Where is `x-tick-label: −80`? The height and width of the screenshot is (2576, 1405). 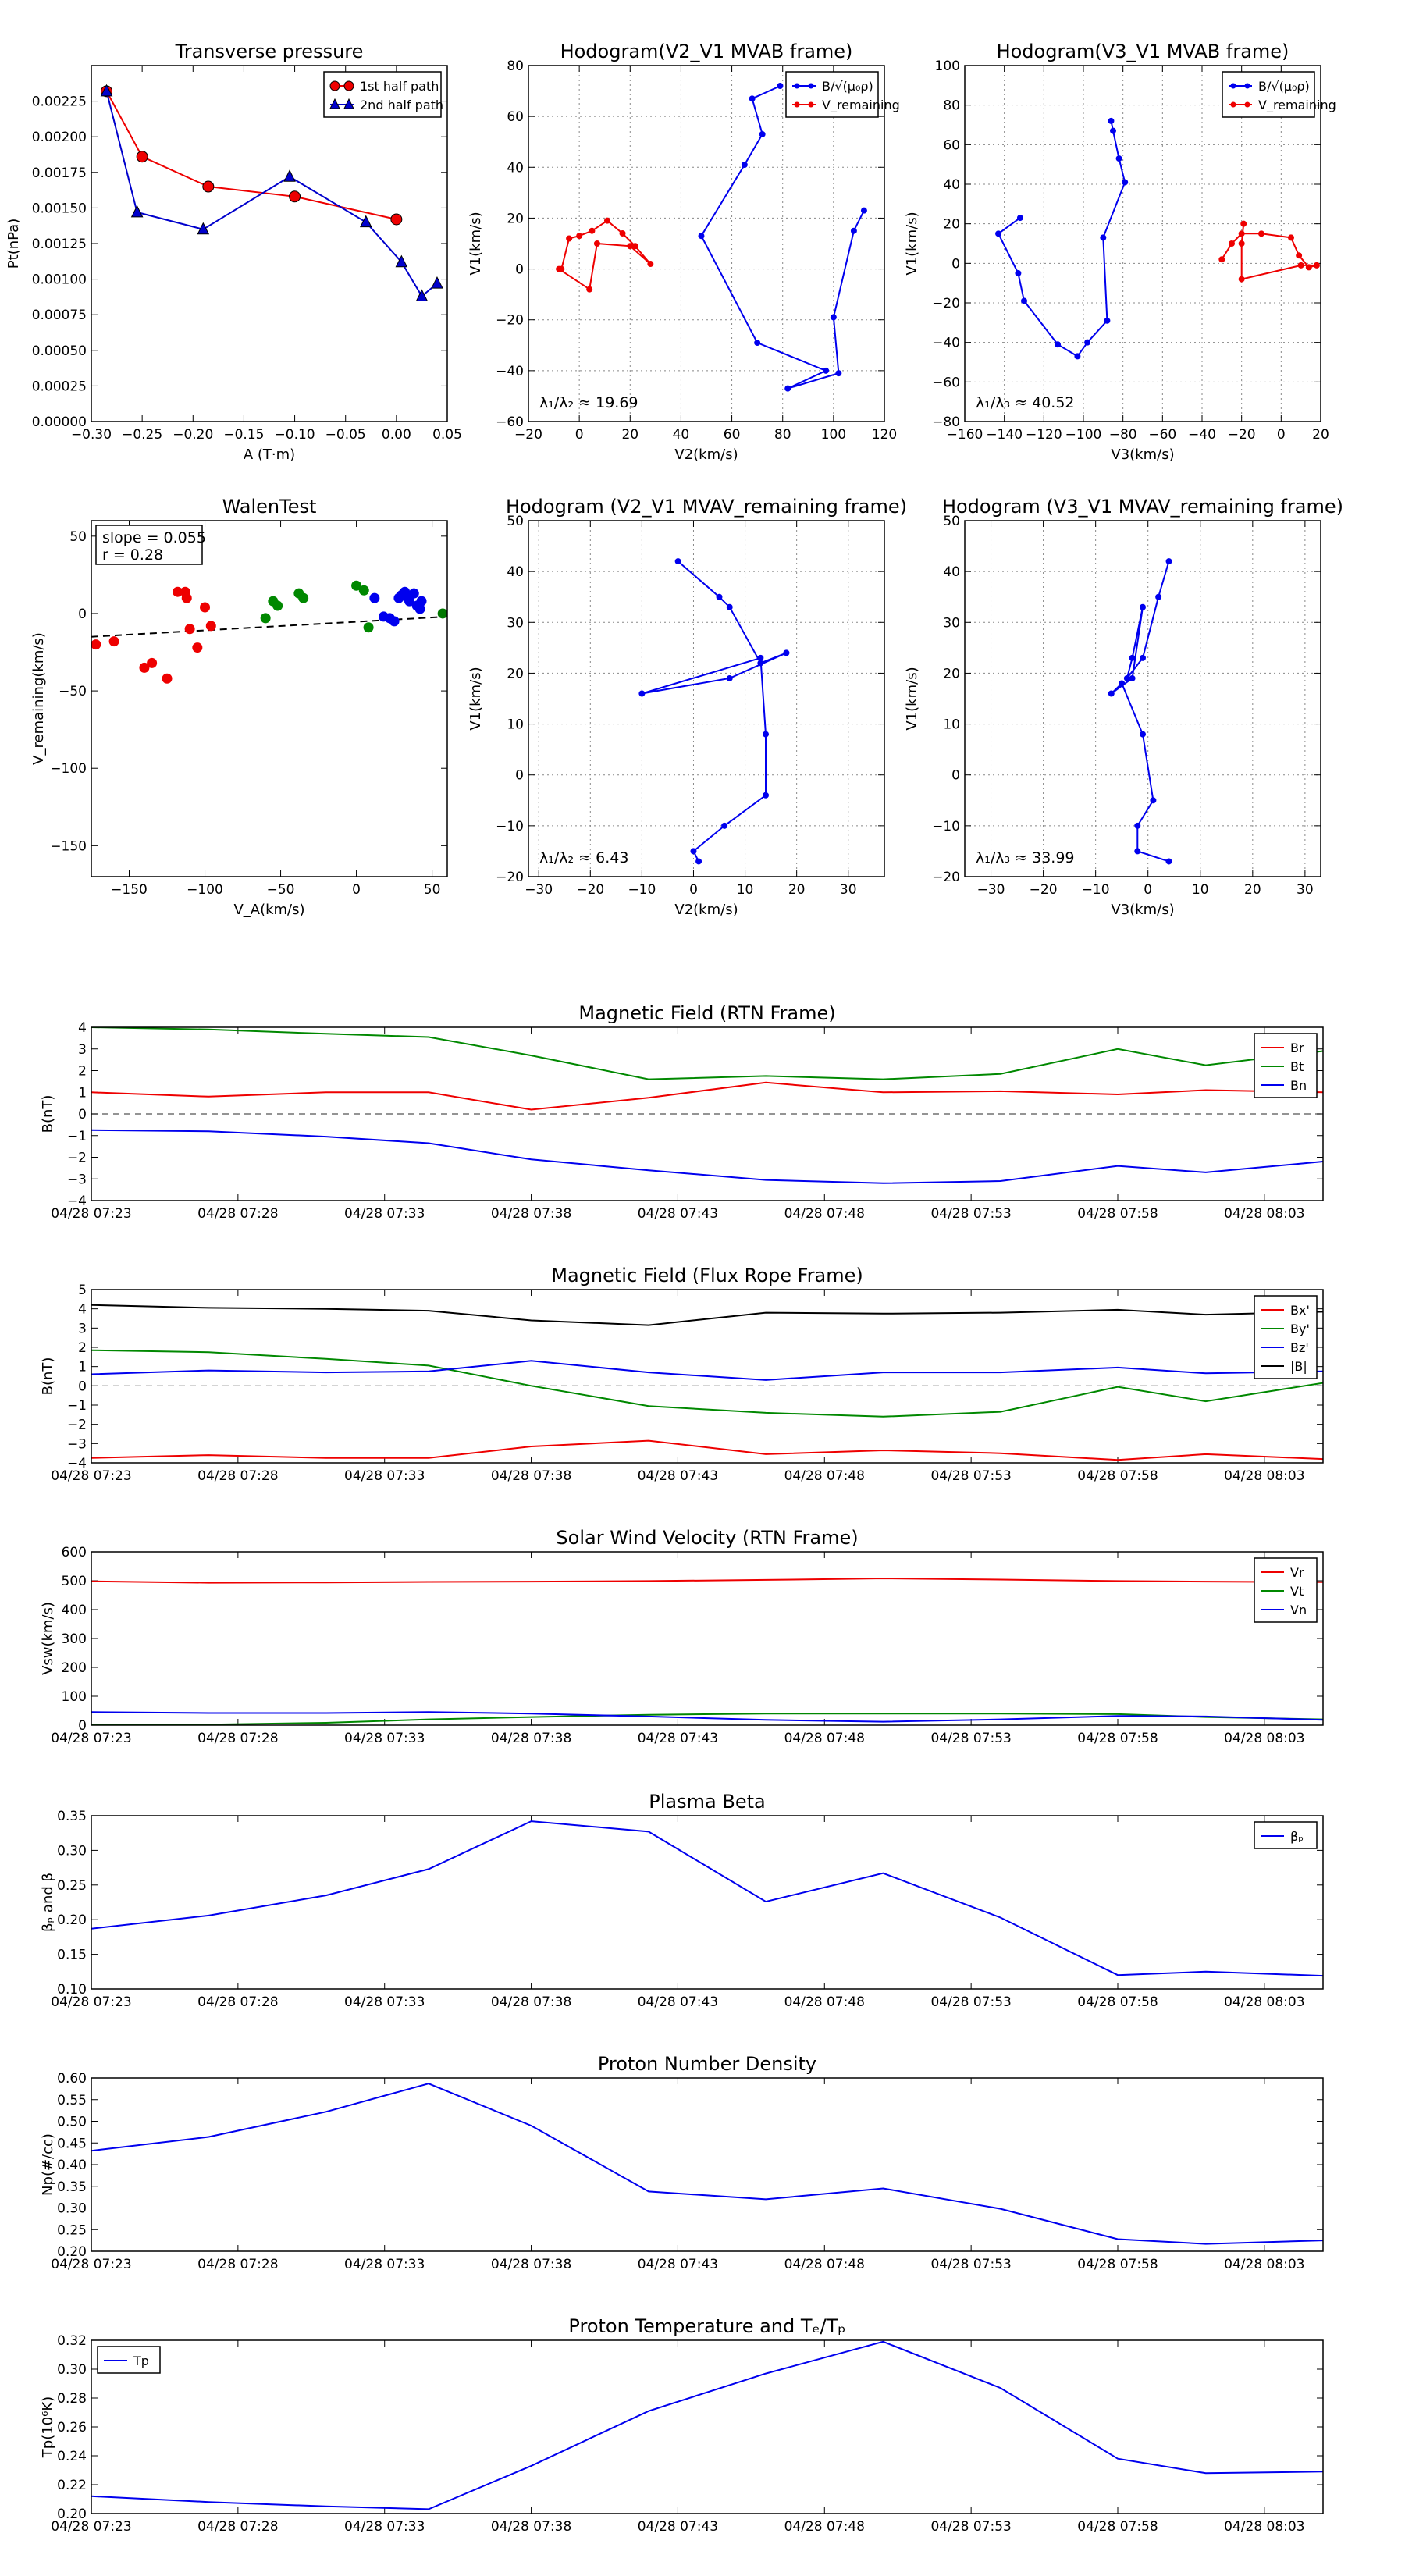 x-tick-label: −80 is located at coordinates (1123, 435).